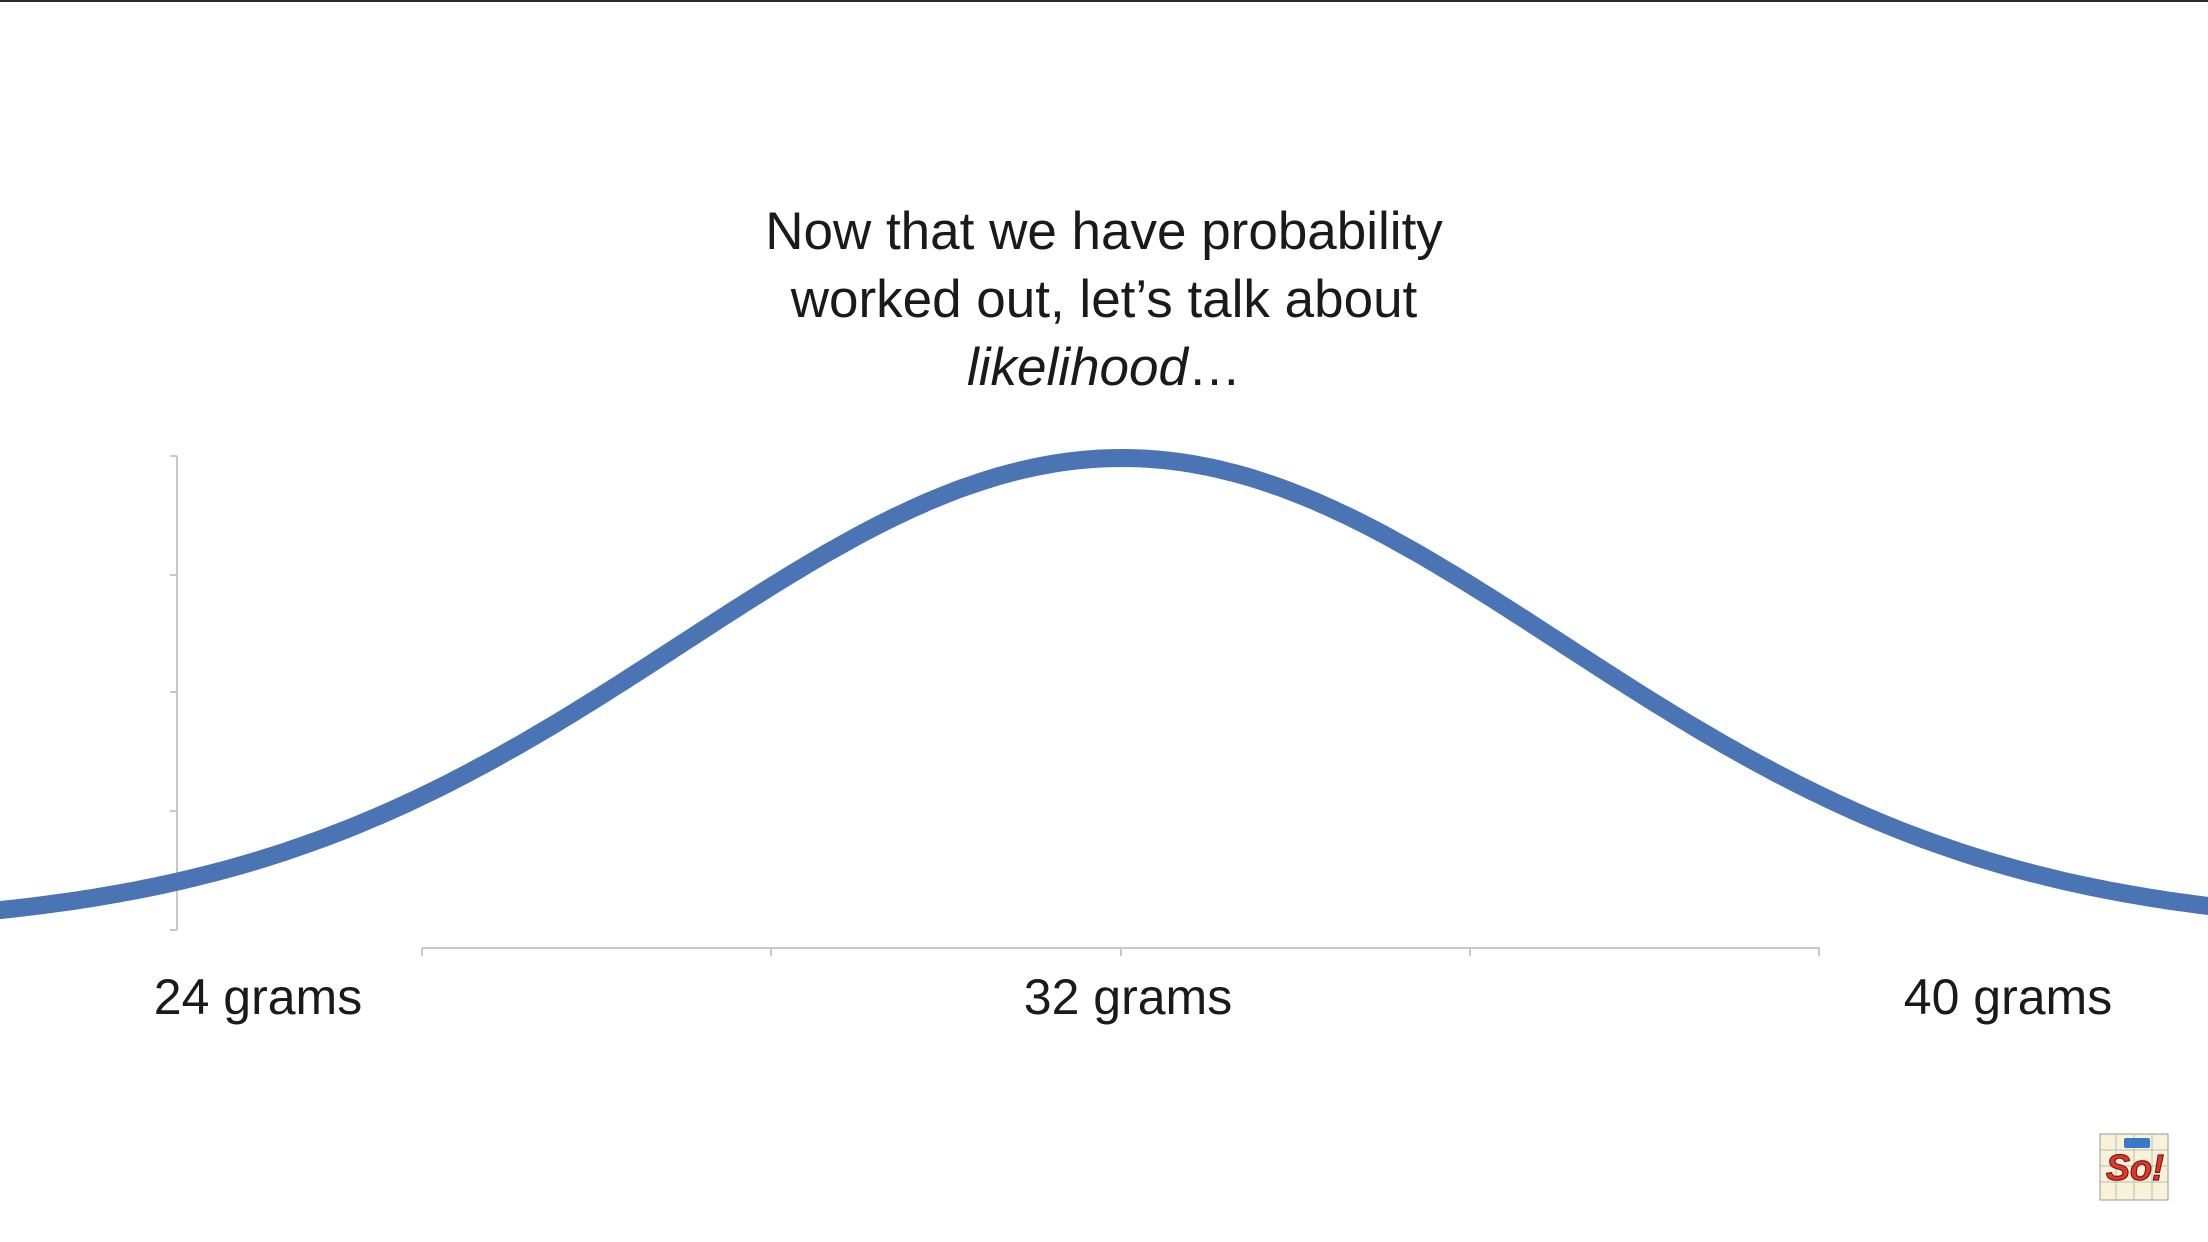 The image size is (2208, 1242). I want to click on top-border, so click(1104, 1).